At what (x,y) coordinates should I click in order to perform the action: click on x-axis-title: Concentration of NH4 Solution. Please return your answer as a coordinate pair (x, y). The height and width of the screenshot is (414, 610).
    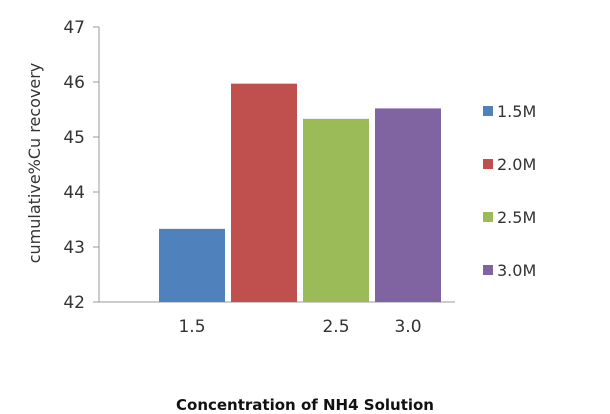
    Looking at the image, I should click on (305, 405).